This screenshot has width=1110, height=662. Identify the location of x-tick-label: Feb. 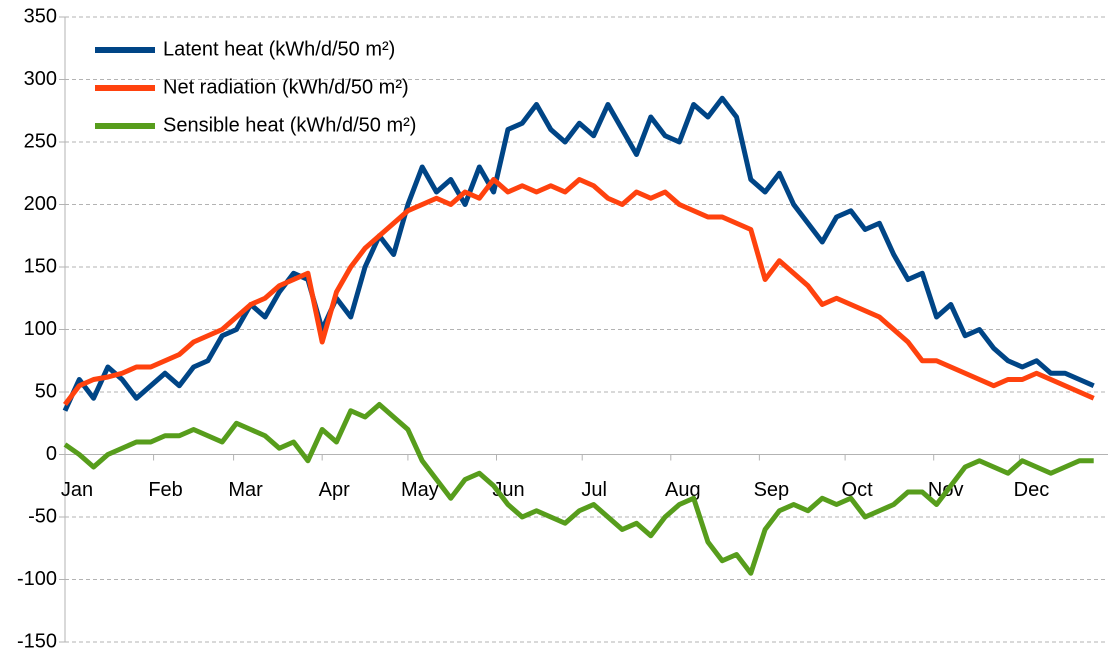
(165, 490).